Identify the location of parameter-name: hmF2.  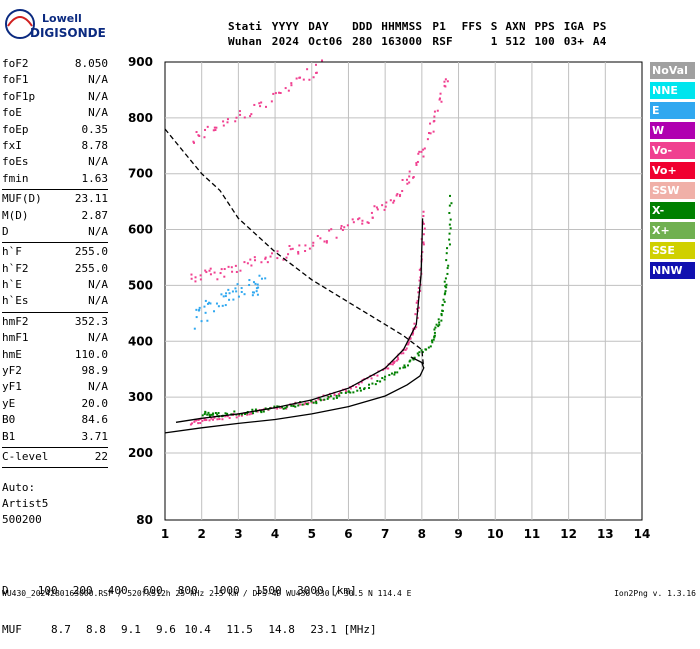
(15, 321).